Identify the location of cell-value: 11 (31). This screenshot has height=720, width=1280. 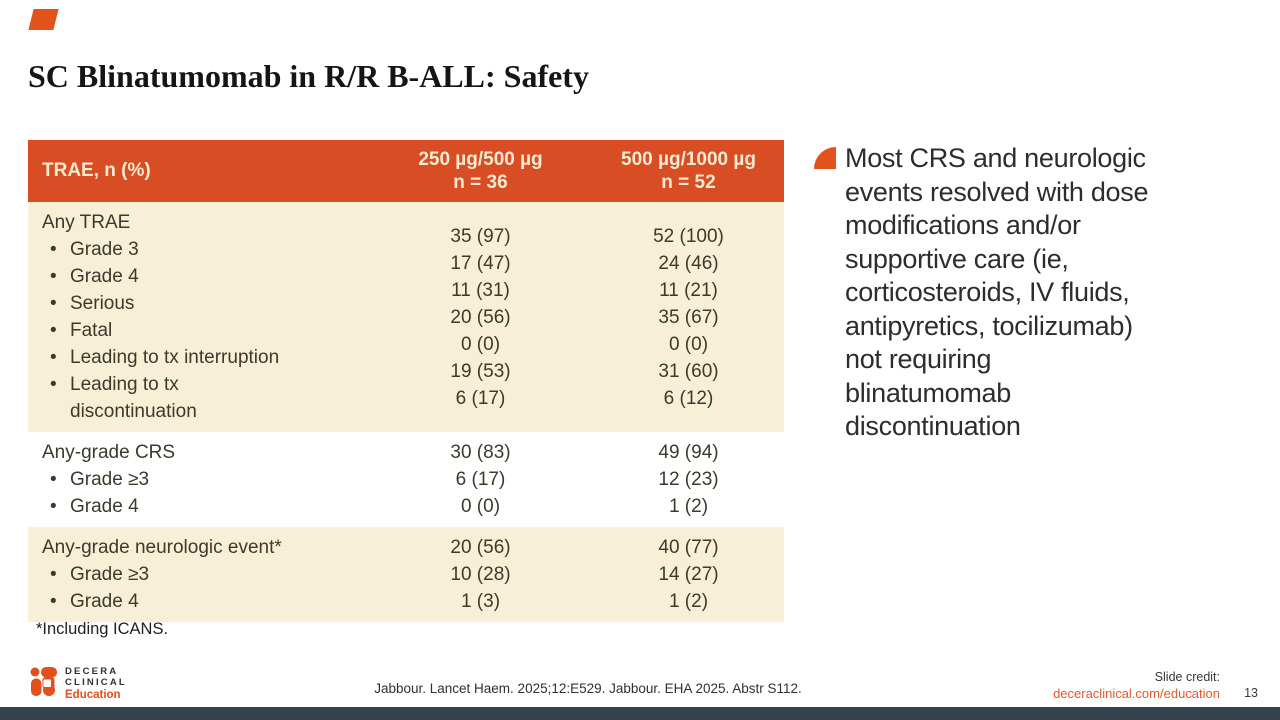
(480, 290).